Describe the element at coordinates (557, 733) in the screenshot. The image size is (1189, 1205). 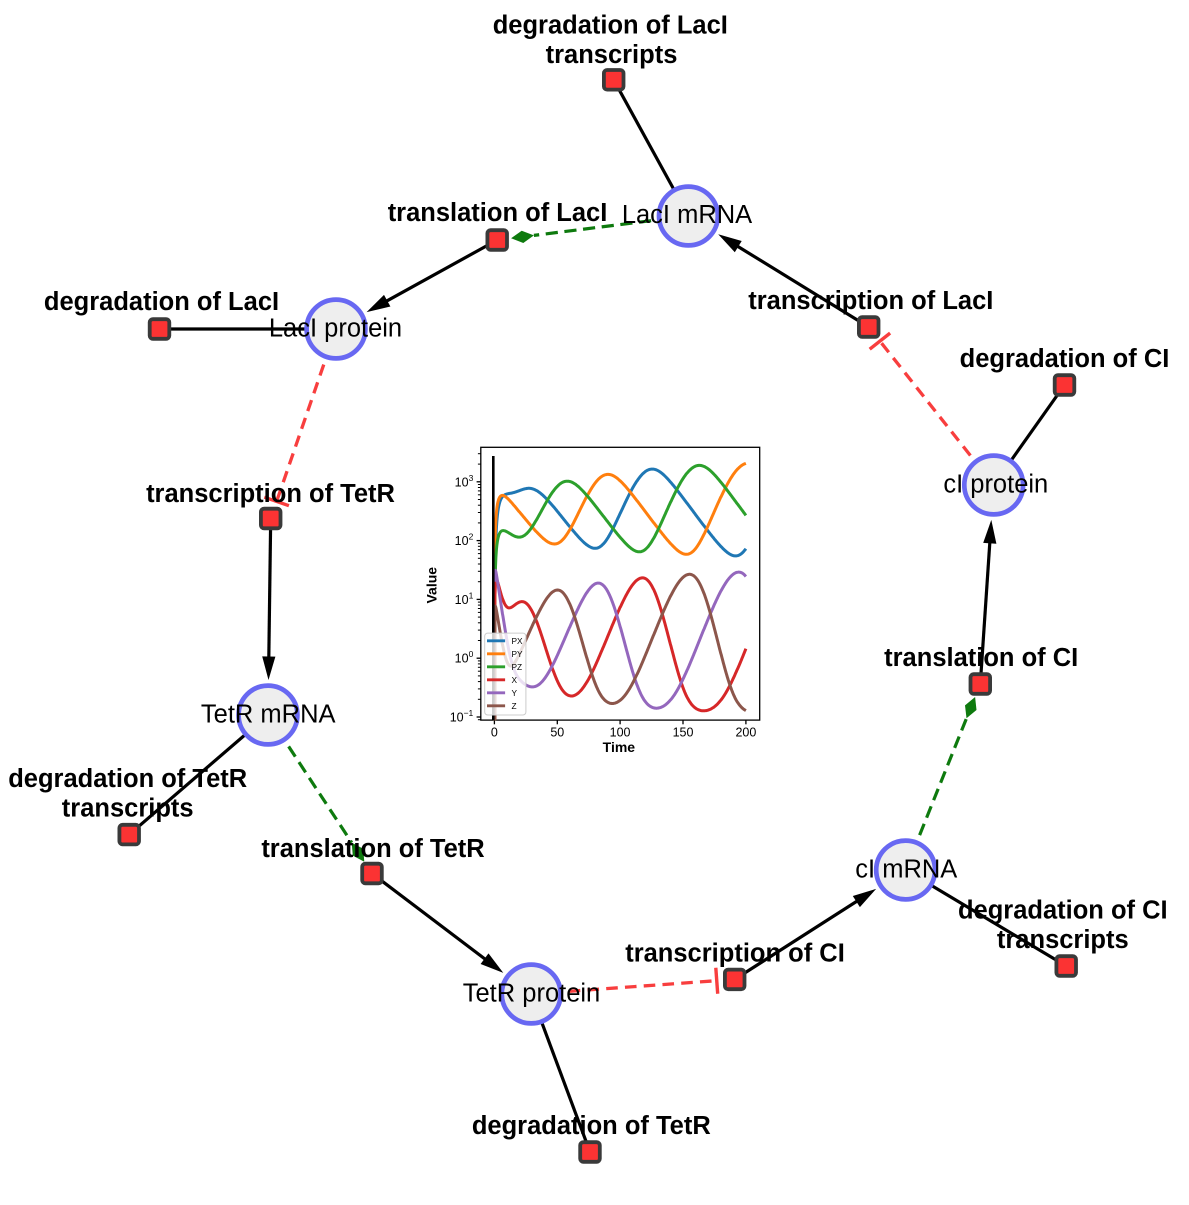
I see `svg-text: 50` at that location.